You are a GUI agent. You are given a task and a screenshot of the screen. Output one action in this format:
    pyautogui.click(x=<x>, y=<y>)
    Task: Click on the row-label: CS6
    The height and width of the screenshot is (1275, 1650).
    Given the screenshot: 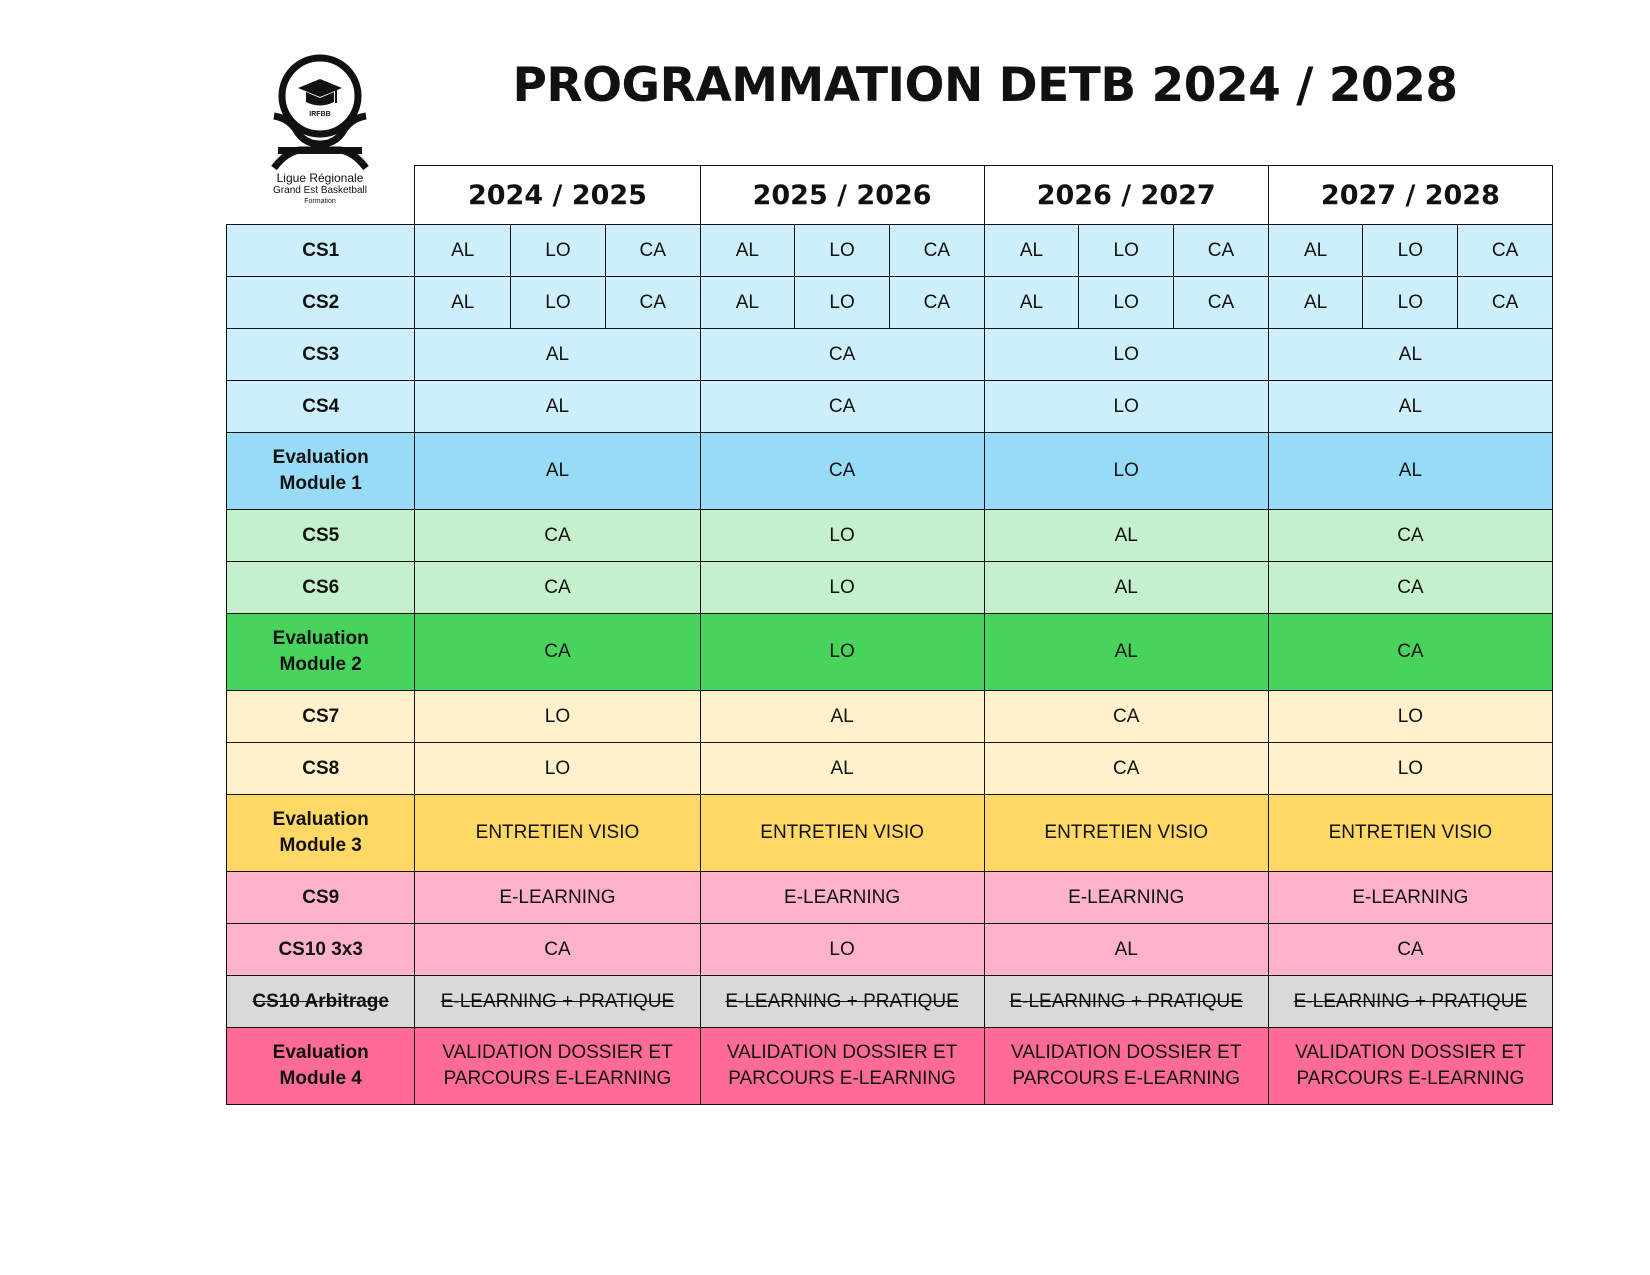 What is the action you would take?
    pyautogui.click(x=320, y=587)
    